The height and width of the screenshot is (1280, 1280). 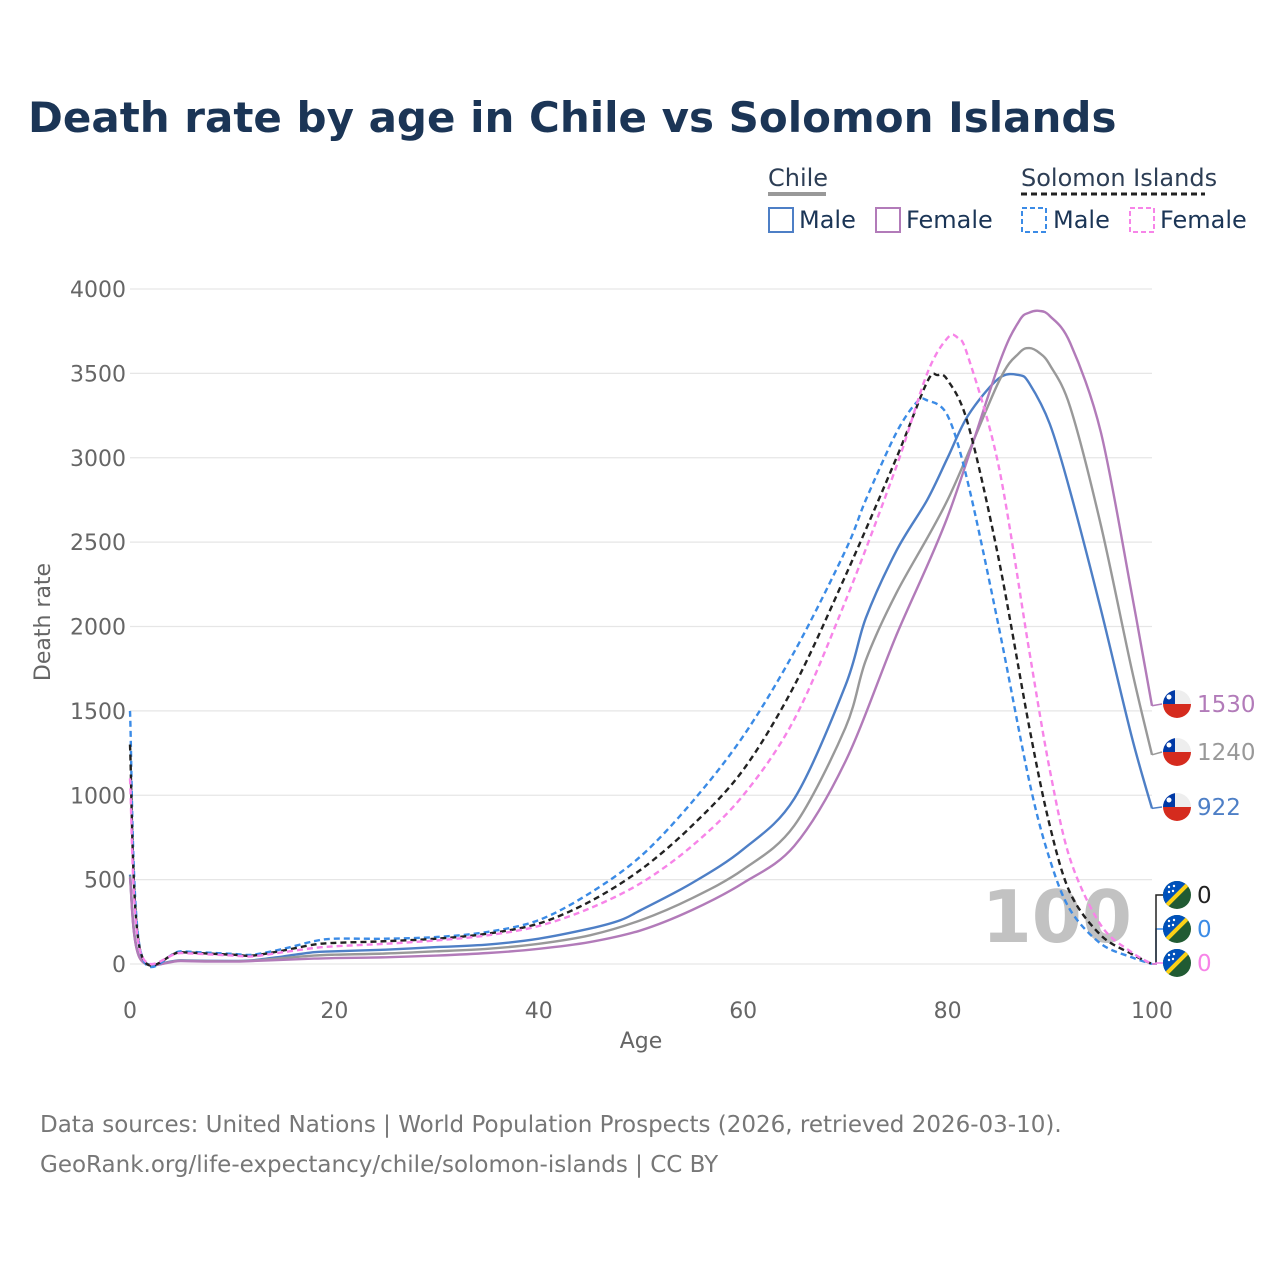 What do you see at coordinates (1152, 1011) in the screenshot?
I see `x-tick-label: 100` at bounding box center [1152, 1011].